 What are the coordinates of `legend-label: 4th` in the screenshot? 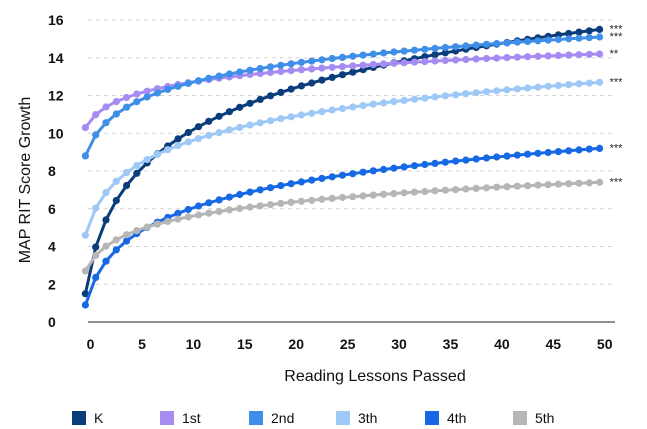 It's located at (456, 418).